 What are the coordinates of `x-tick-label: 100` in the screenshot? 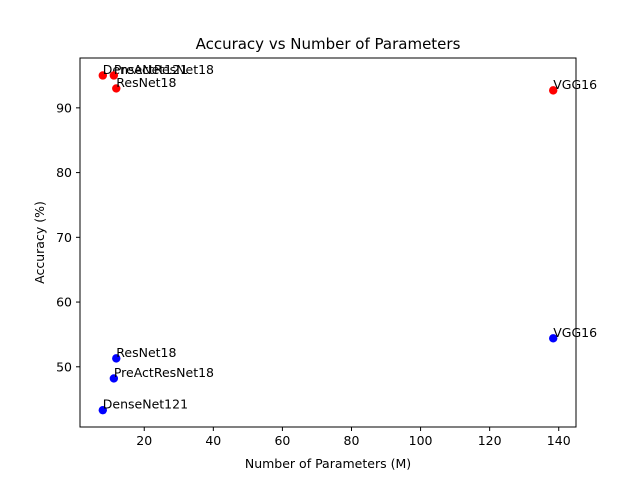 It's located at (421, 440).